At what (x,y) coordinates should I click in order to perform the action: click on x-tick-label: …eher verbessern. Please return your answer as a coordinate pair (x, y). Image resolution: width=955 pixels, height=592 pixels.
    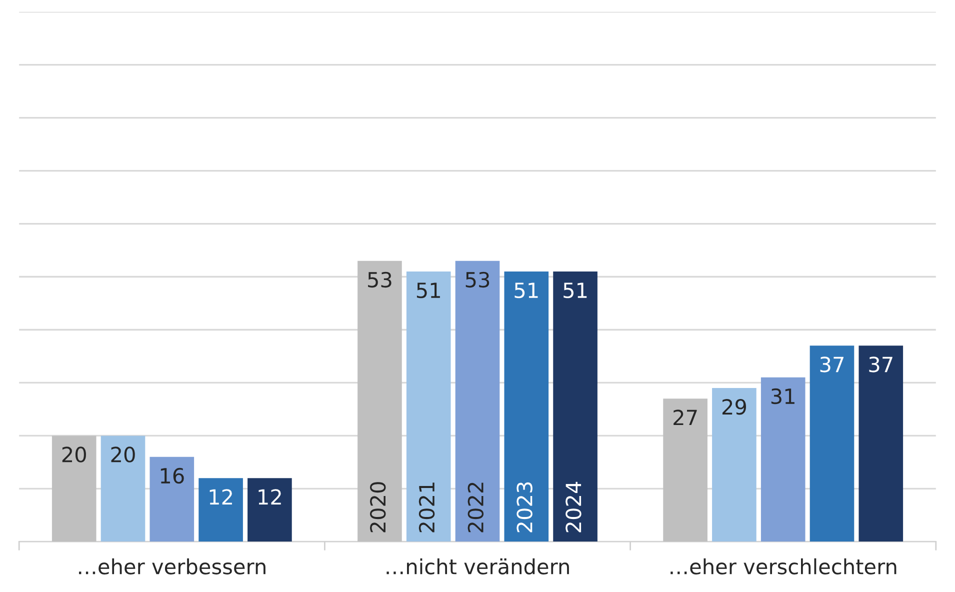
    Looking at the image, I should click on (172, 566).